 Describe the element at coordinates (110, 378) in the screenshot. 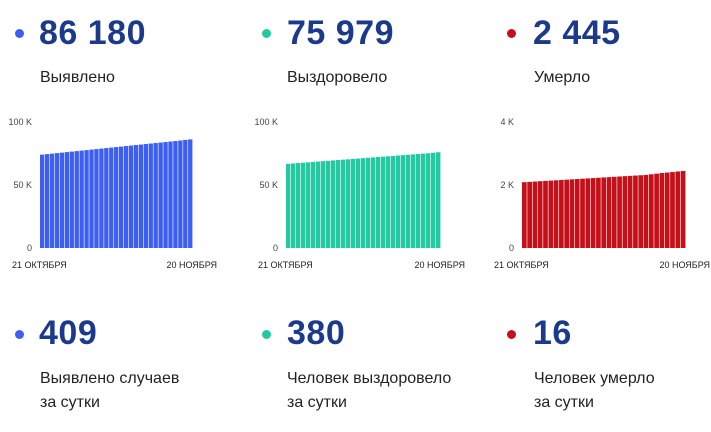

I see `daily-detected-line1: Выявлено случаев` at that location.